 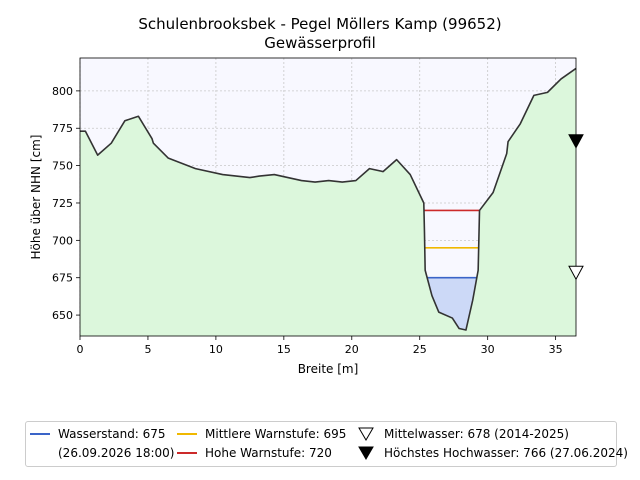 What do you see at coordinates (276, 434) in the screenshot?
I see `legend-label-mittlere: Mittlere Warnstufe: 695` at bounding box center [276, 434].